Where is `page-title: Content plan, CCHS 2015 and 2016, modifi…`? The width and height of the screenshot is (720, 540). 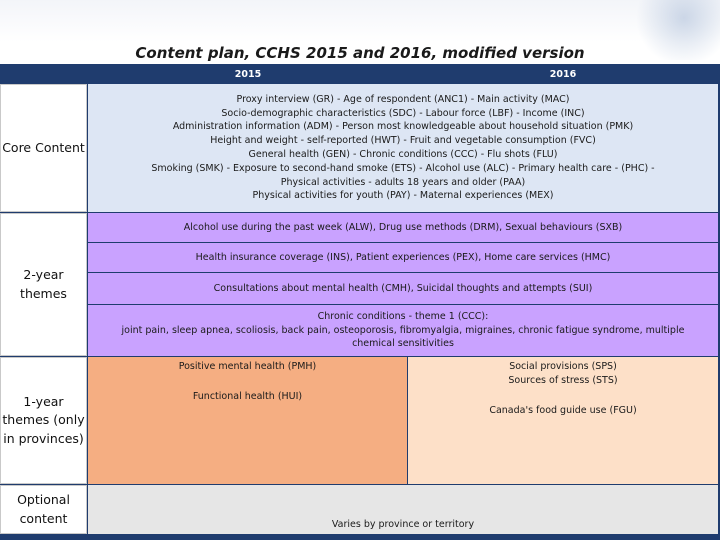 page-title: Content plan, CCHS 2015 and 2016, modifi… is located at coordinates (360, 53).